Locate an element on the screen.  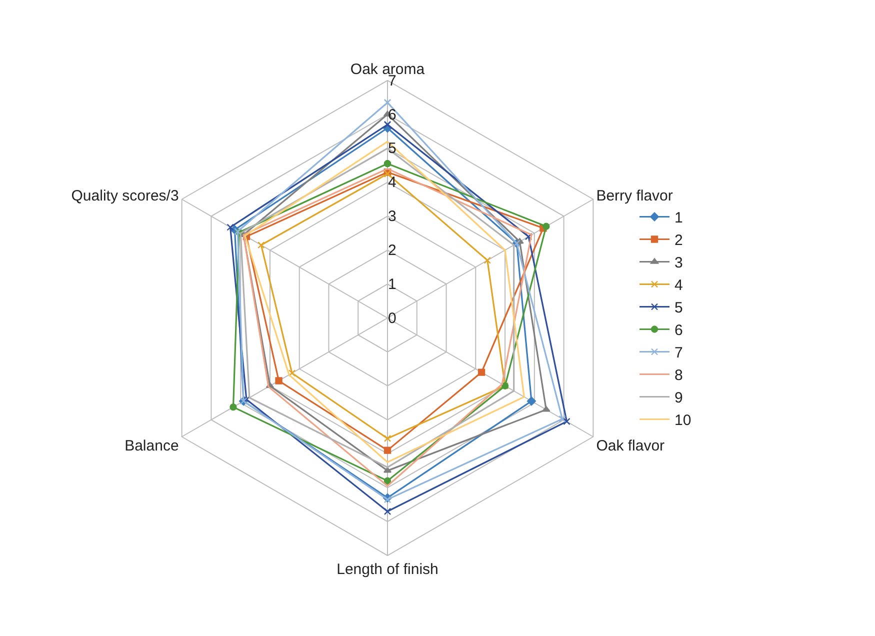
legend-label: 6 is located at coordinates (678, 331).